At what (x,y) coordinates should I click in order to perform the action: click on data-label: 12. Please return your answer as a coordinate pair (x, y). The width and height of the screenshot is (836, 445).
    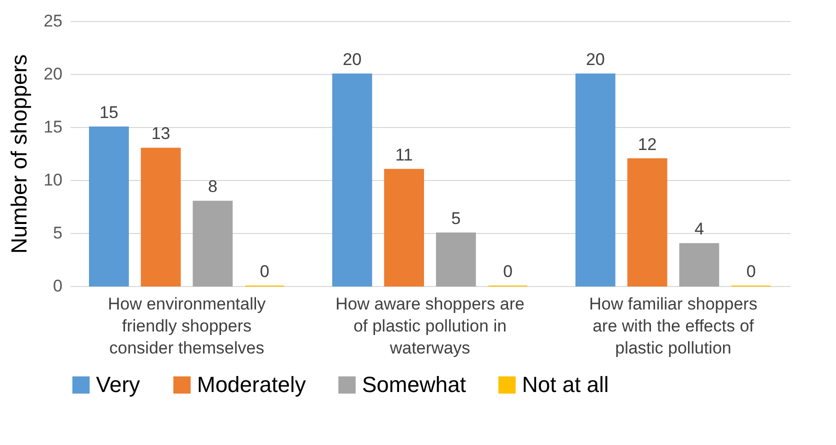
    Looking at the image, I should click on (647, 144).